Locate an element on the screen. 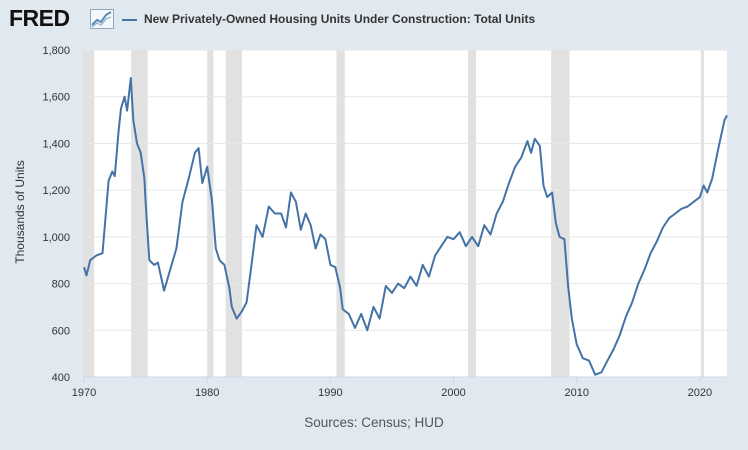 This screenshot has height=450, width=748. y-tick-label: 400 is located at coordinates (61, 378).